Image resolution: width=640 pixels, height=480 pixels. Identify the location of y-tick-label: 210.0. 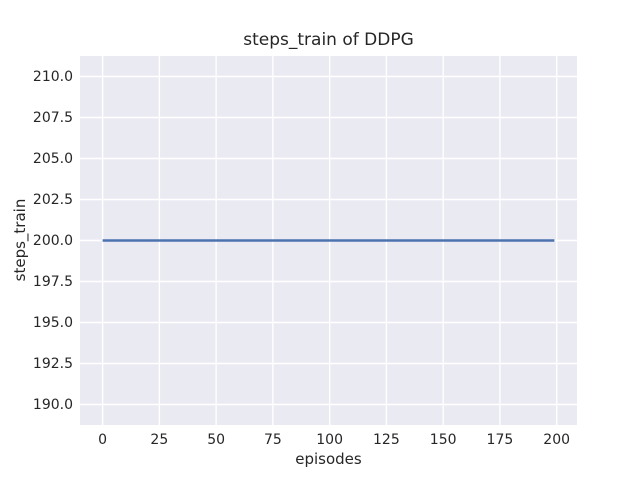
(52, 76).